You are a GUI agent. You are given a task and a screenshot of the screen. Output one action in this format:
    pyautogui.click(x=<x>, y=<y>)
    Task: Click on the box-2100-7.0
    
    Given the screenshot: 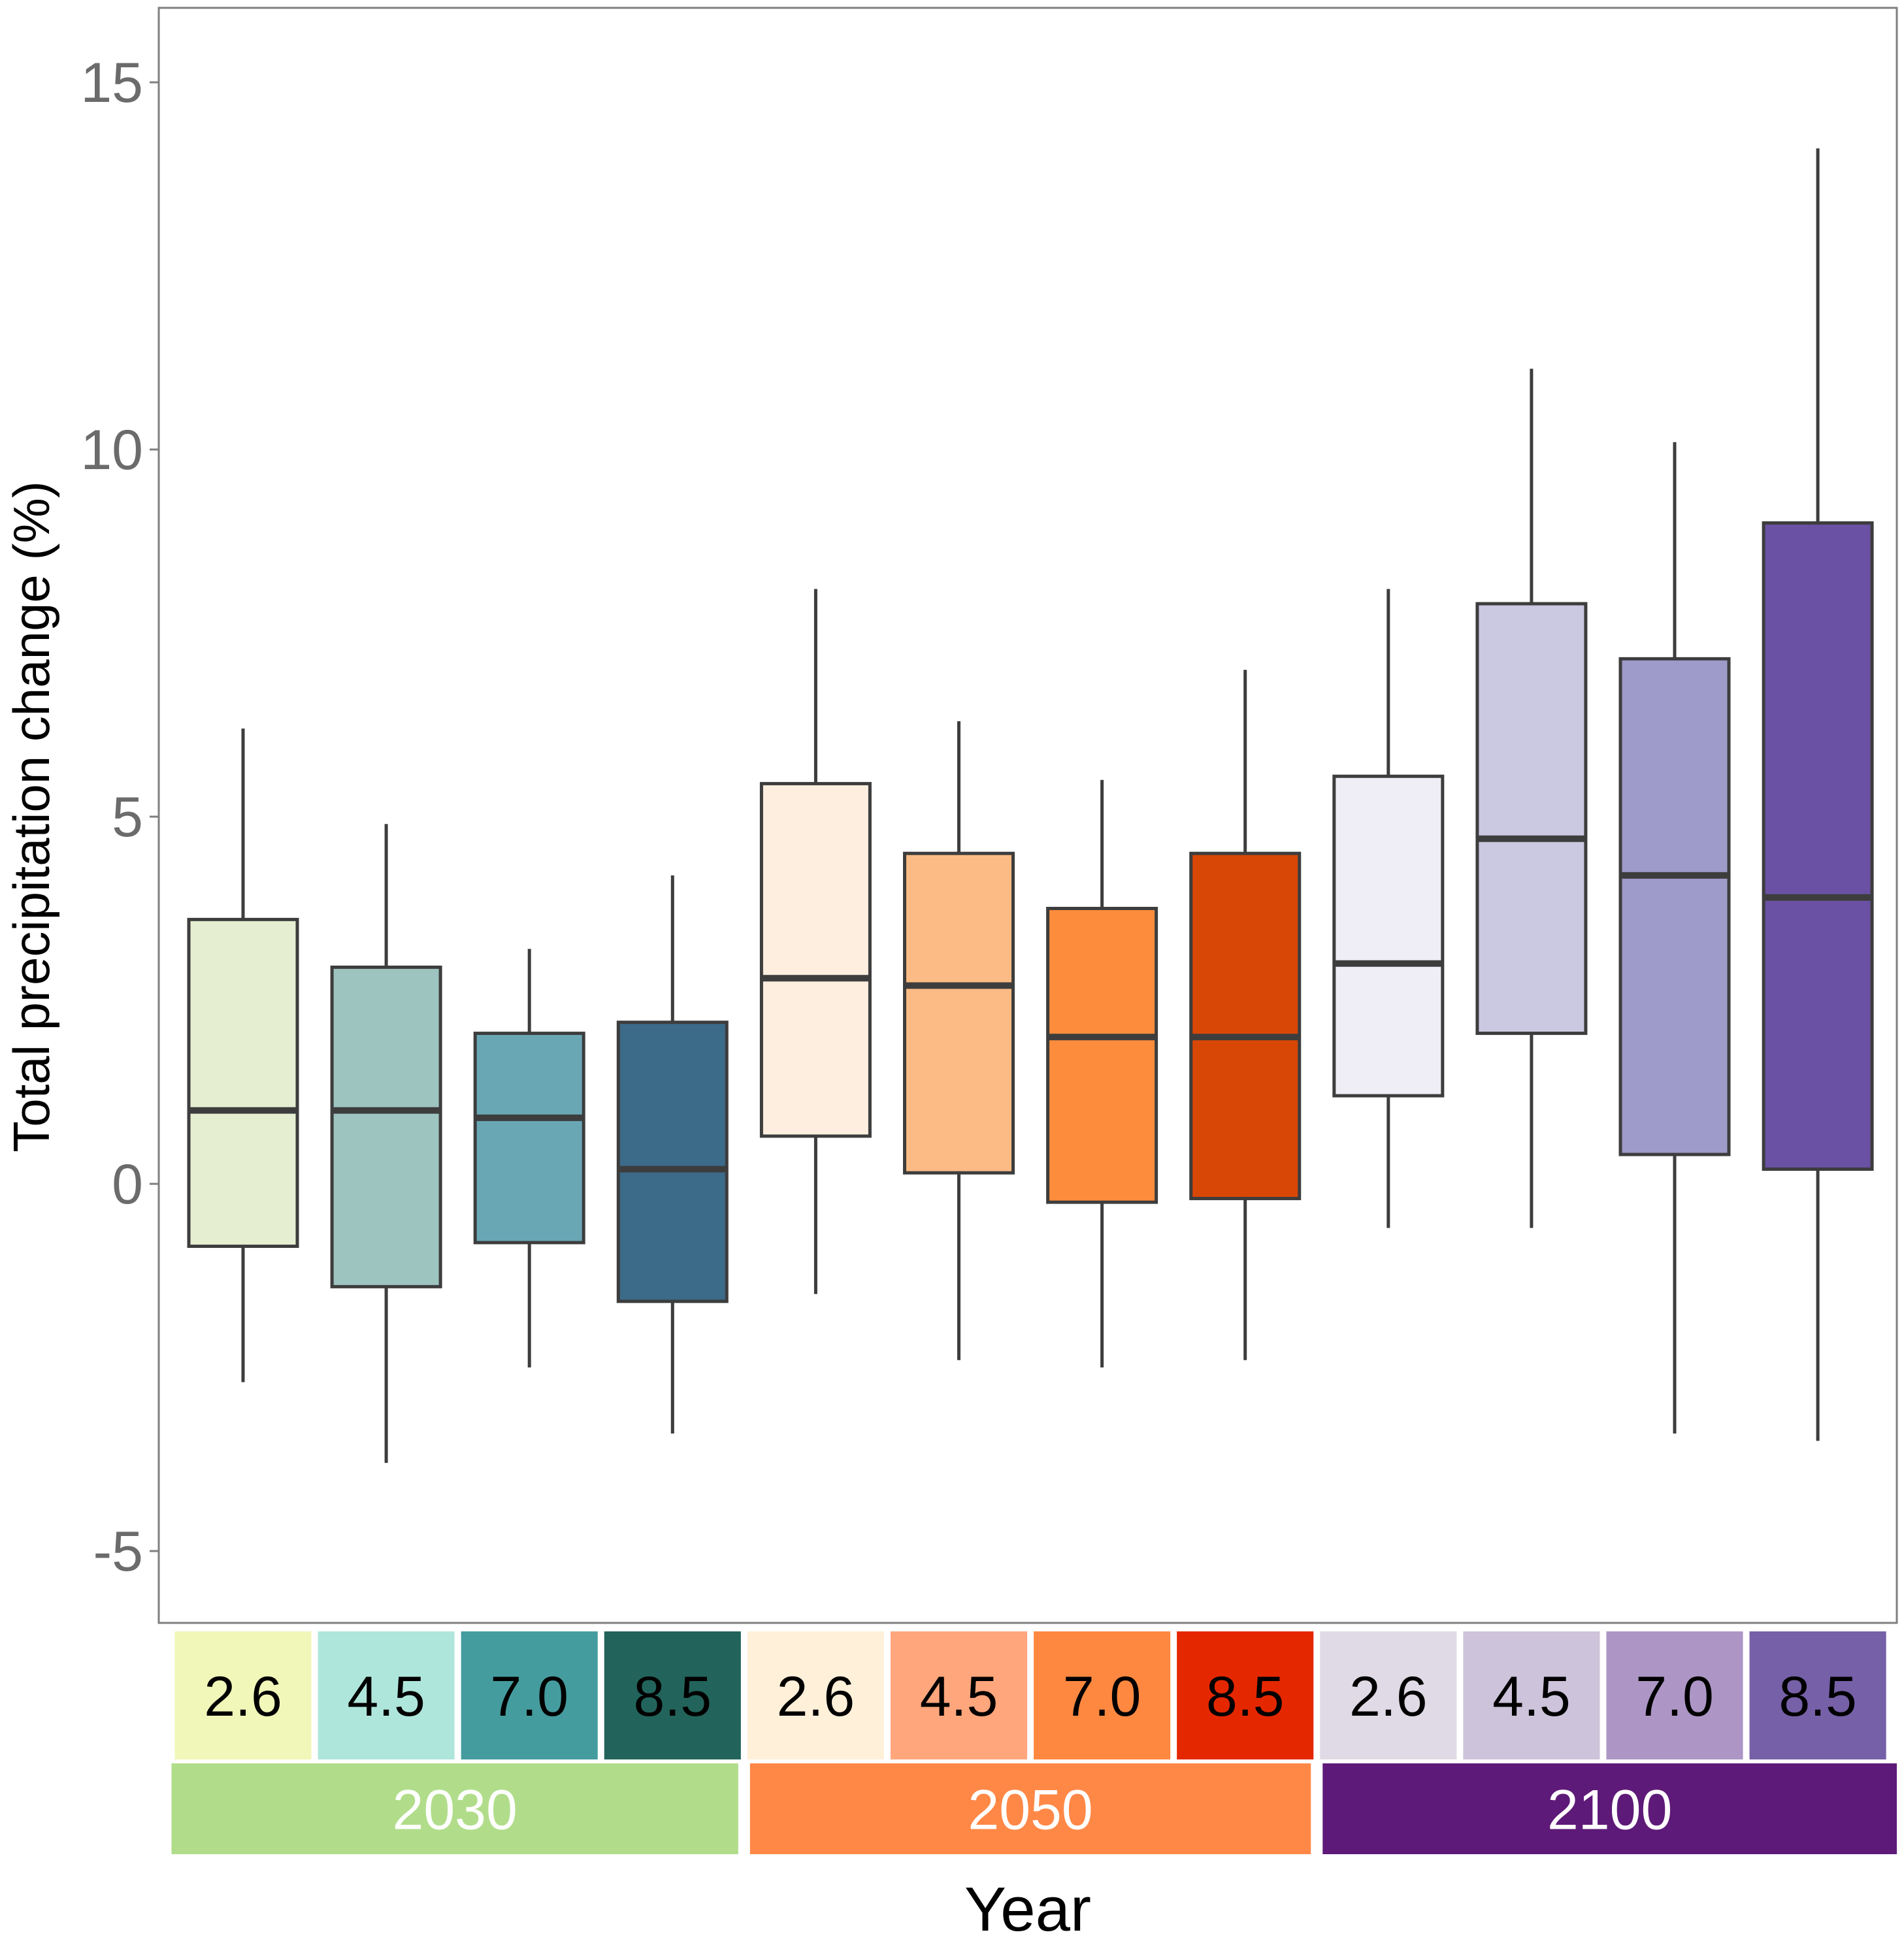 What is the action you would take?
    pyautogui.click(x=1674, y=938)
    